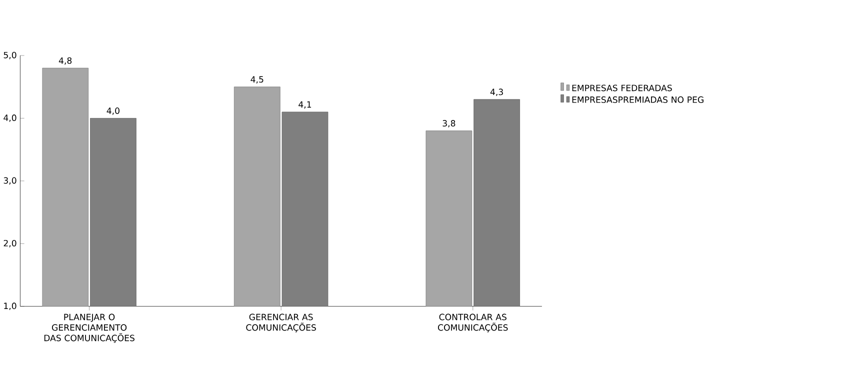 This screenshot has height=386, width=857. What do you see at coordinates (496, 92) in the screenshot?
I see `data-label: 4,3` at bounding box center [496, 92].